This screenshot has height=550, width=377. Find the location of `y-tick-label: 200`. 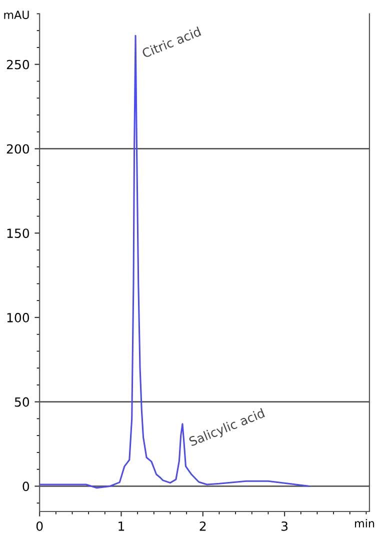

y-tick-label: 200 is located at coordinates (18, 149).